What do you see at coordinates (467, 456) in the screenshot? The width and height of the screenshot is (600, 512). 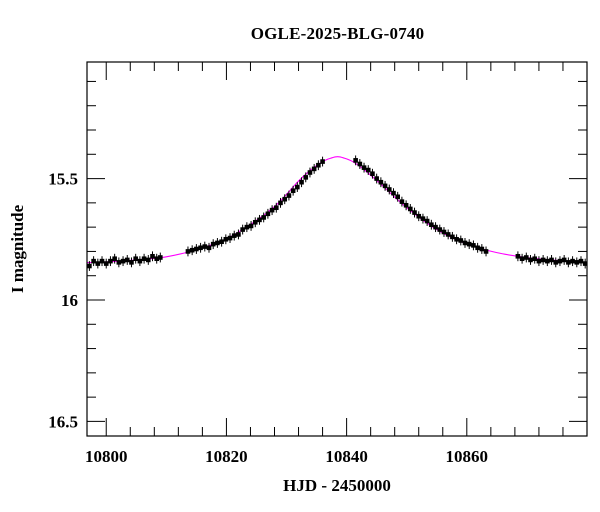 I see `x-tick-label: 10860` at bounding box center [467, 456].